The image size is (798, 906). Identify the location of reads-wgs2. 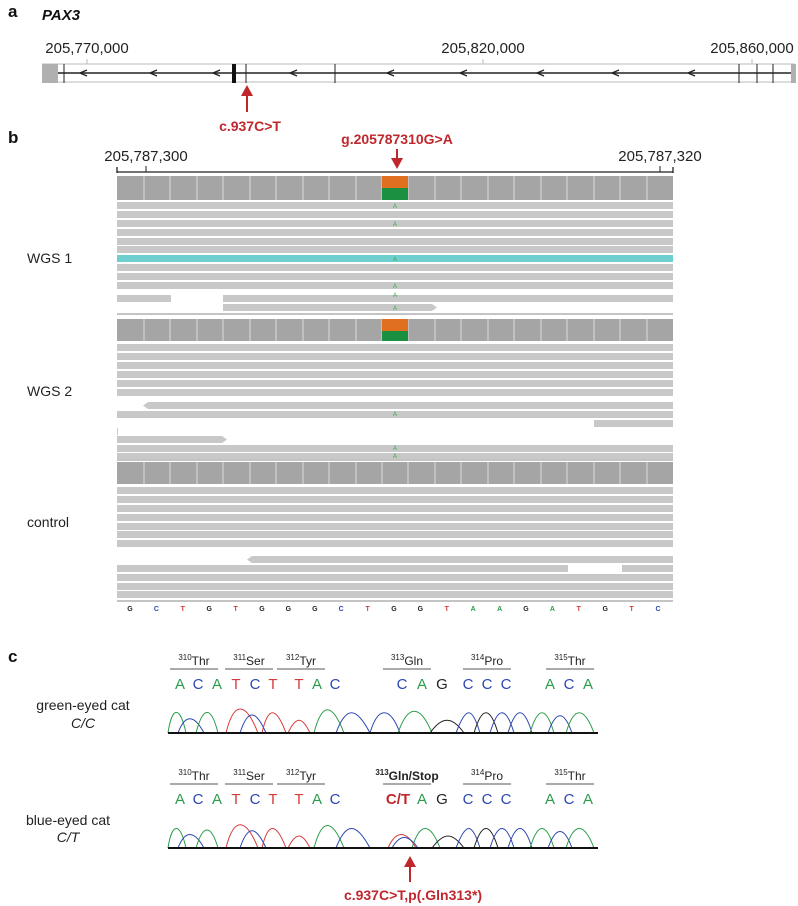
(395, 401).